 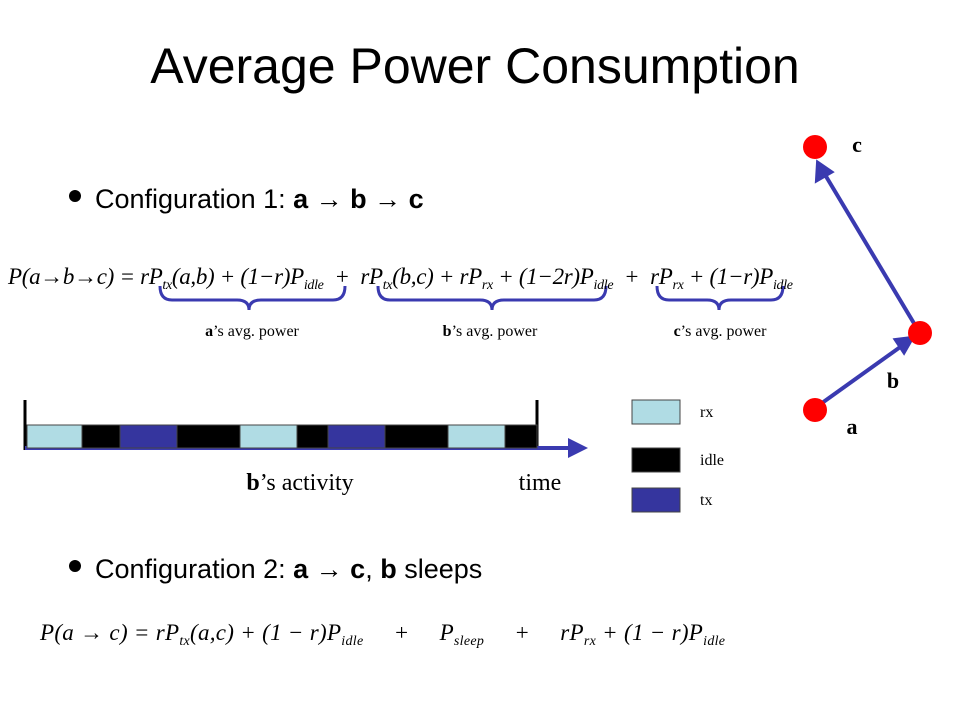 What do you see at coordinates (852, 426) in the screenshot?
I see `node-label: a` at bounding box center [852, 426].